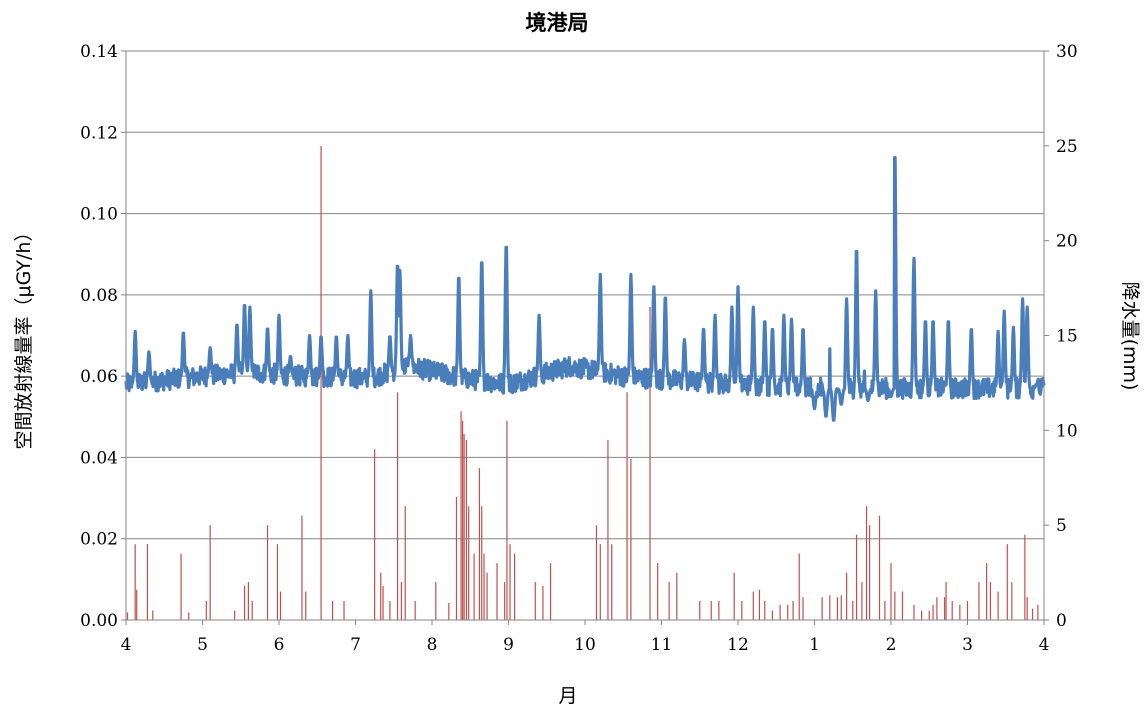  What do you see at coordinates (1067, 147) in the screenshot?
I see `y-right-tick-label: 25` at bounding box center [1067, 147].